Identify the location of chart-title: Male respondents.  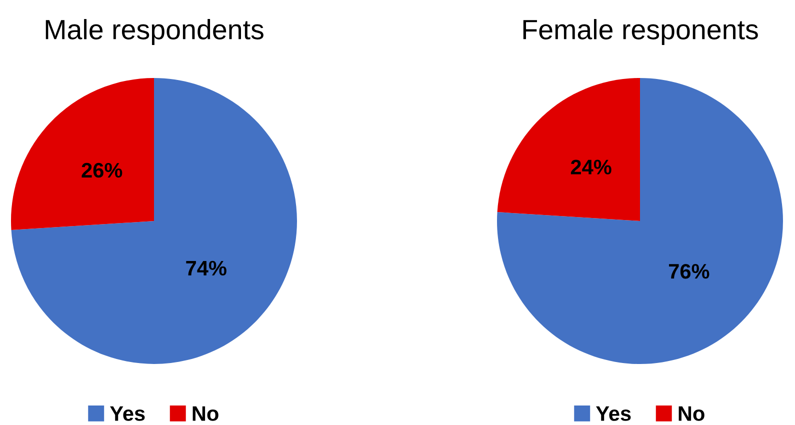
(155, 32).